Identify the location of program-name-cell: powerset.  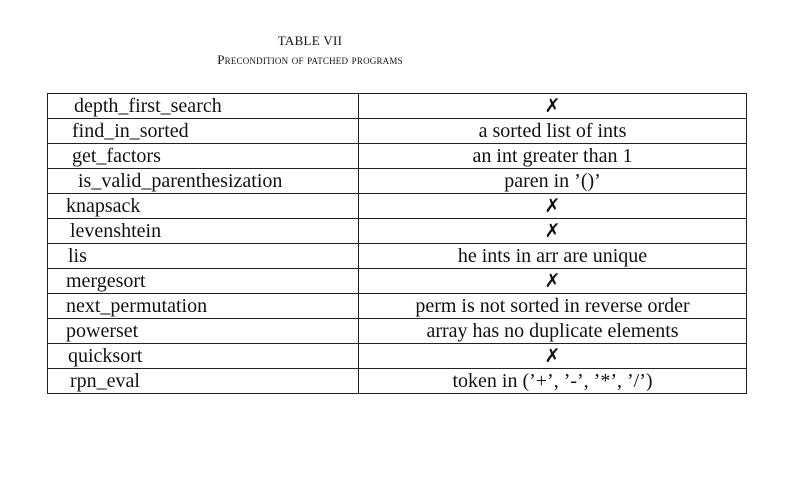
(203, 331).